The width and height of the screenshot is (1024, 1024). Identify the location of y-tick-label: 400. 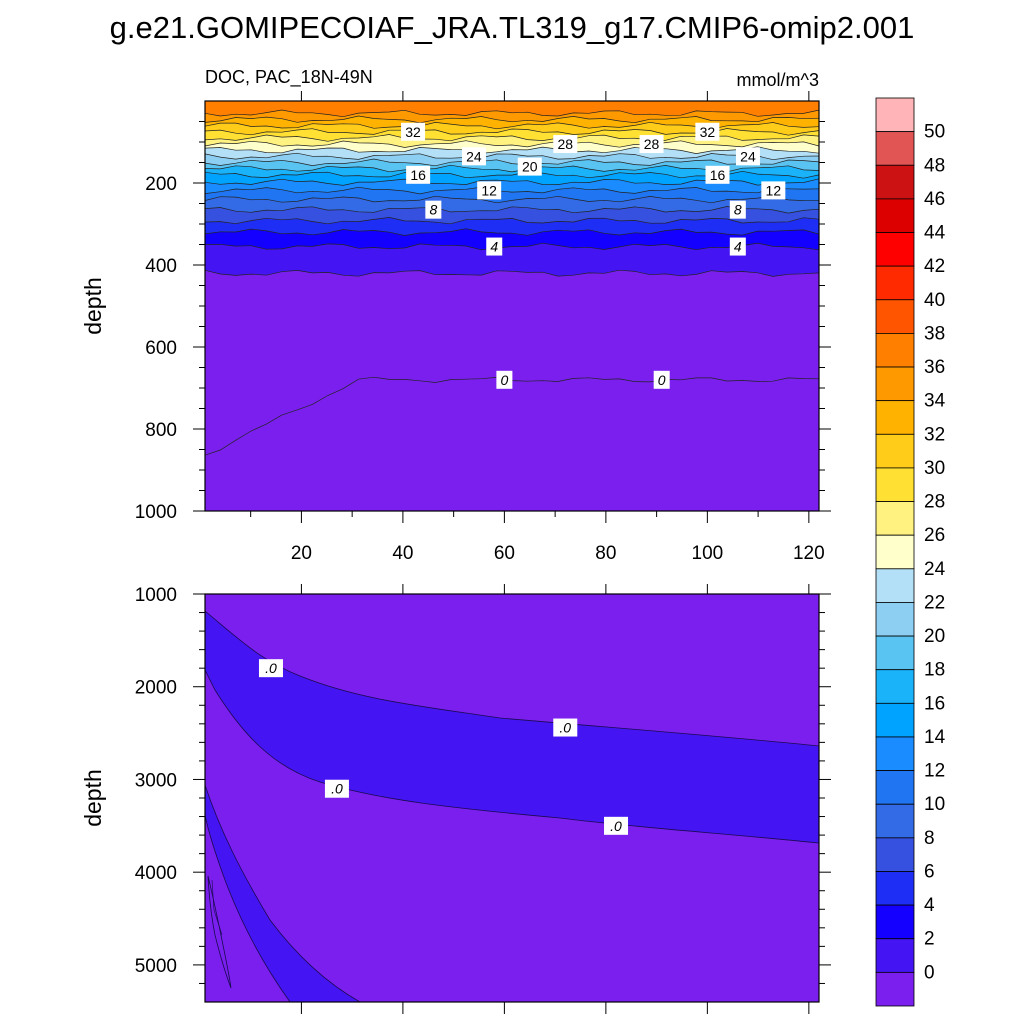
(161, 266).